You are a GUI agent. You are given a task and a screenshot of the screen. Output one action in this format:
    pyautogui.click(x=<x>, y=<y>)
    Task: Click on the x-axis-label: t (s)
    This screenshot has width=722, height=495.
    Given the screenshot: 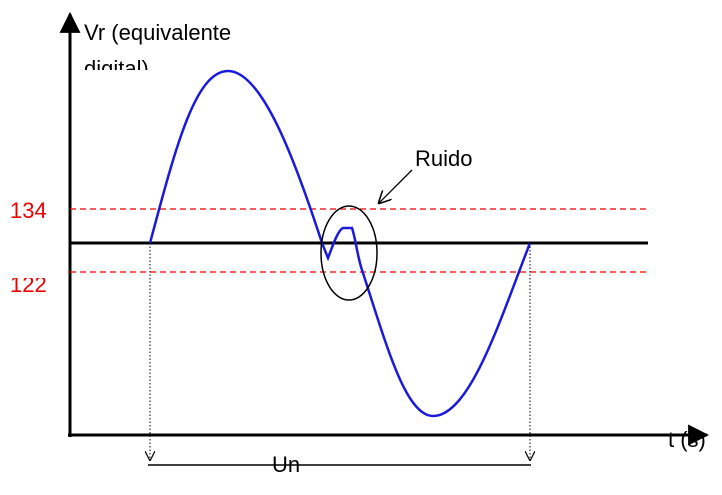 What is the action you would take?
    pyautogui.click(x=687, y=439)
    